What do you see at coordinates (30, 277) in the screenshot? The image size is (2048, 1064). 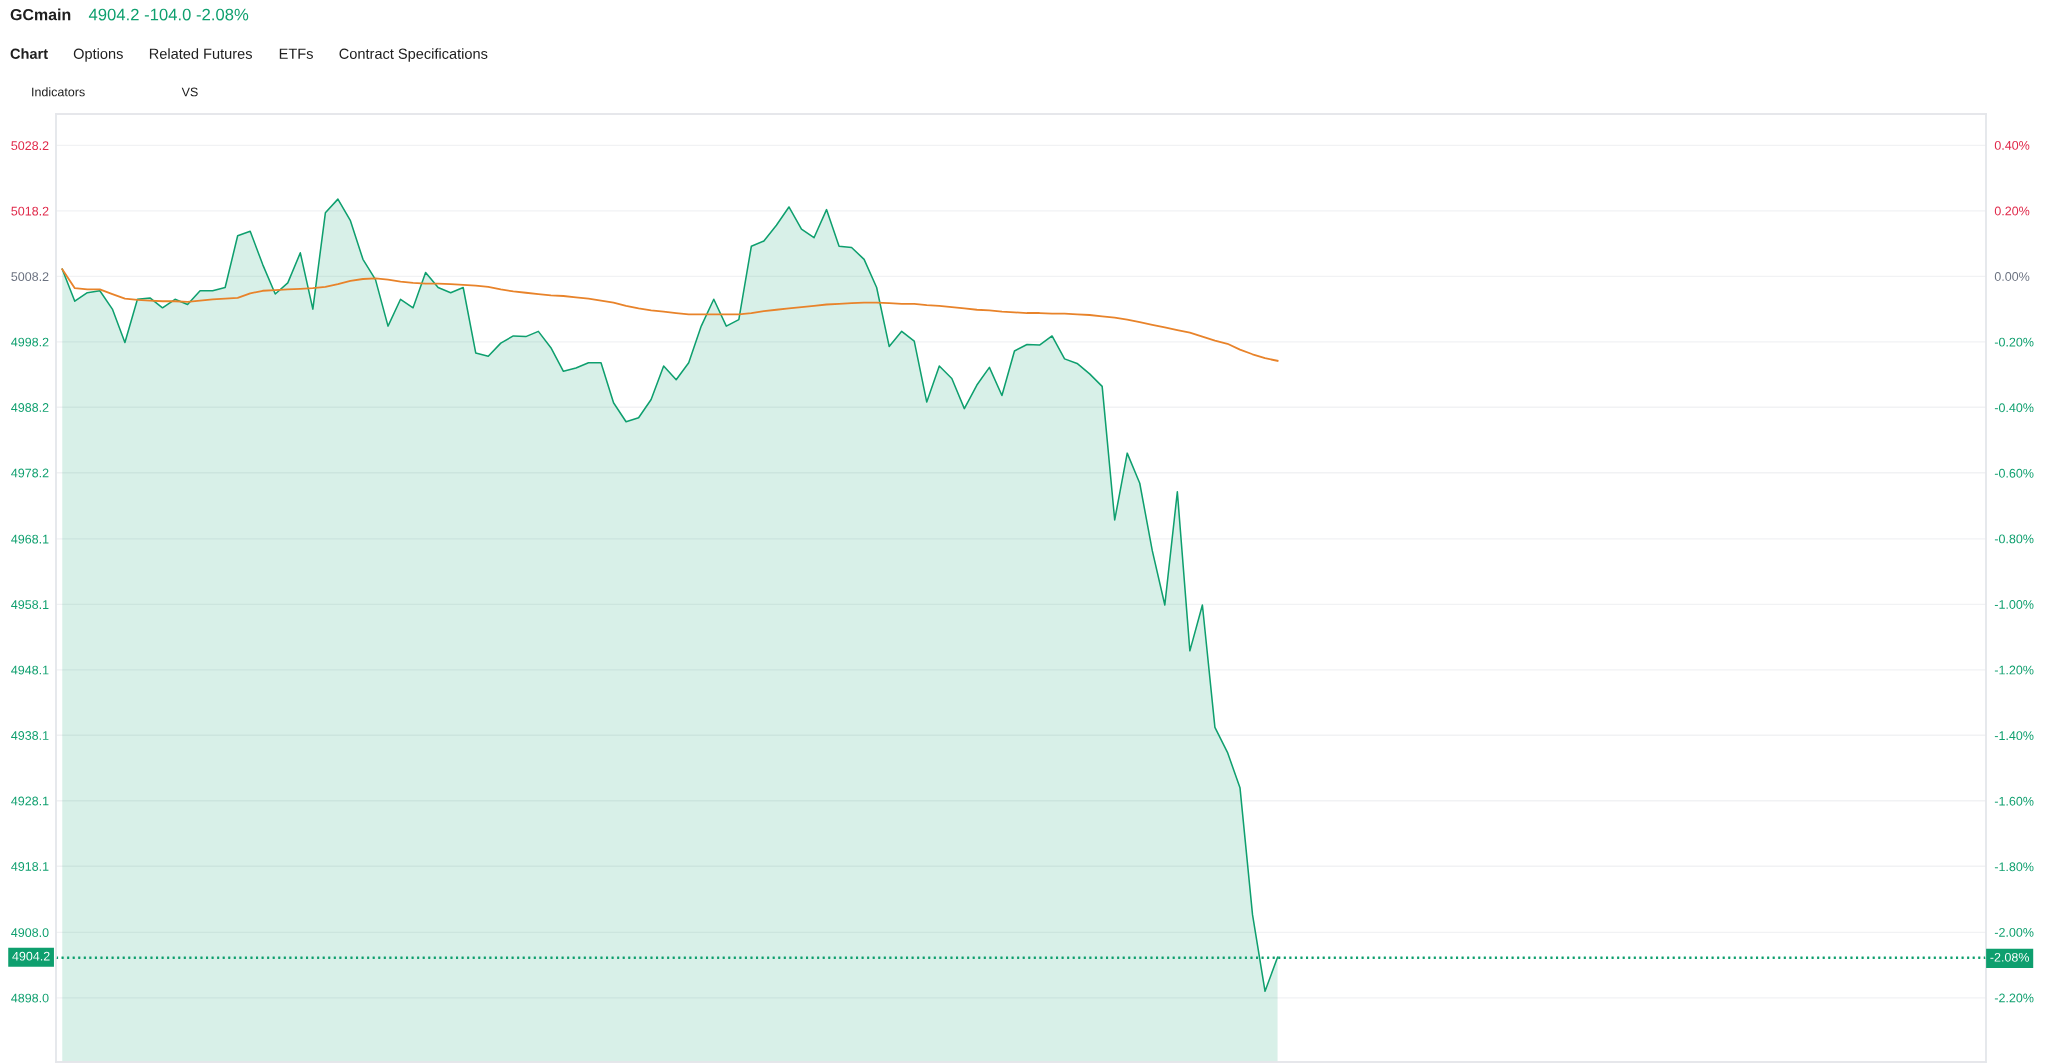 I see `y-tick-label: 5008.2` at bounding box center [30, 277].